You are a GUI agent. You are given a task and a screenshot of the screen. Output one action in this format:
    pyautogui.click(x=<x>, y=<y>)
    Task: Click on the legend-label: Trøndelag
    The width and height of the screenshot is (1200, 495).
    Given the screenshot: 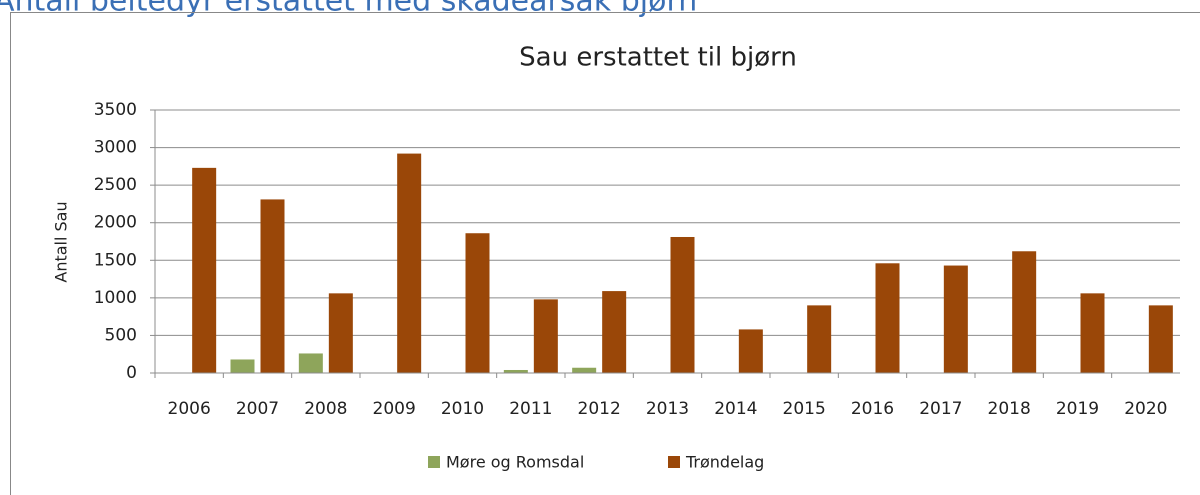 What is the action you would take?
    pyautogui.click(x=724, y=462)
    